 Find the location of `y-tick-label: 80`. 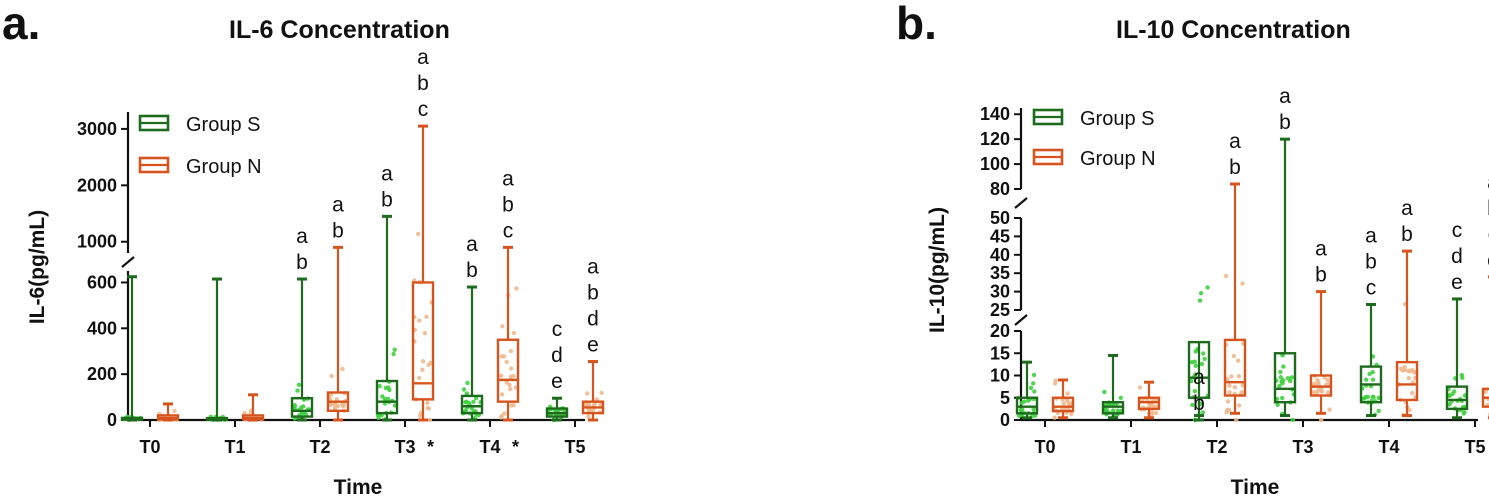

y-tick-label: 80 is located at coordinates (1000, 189).